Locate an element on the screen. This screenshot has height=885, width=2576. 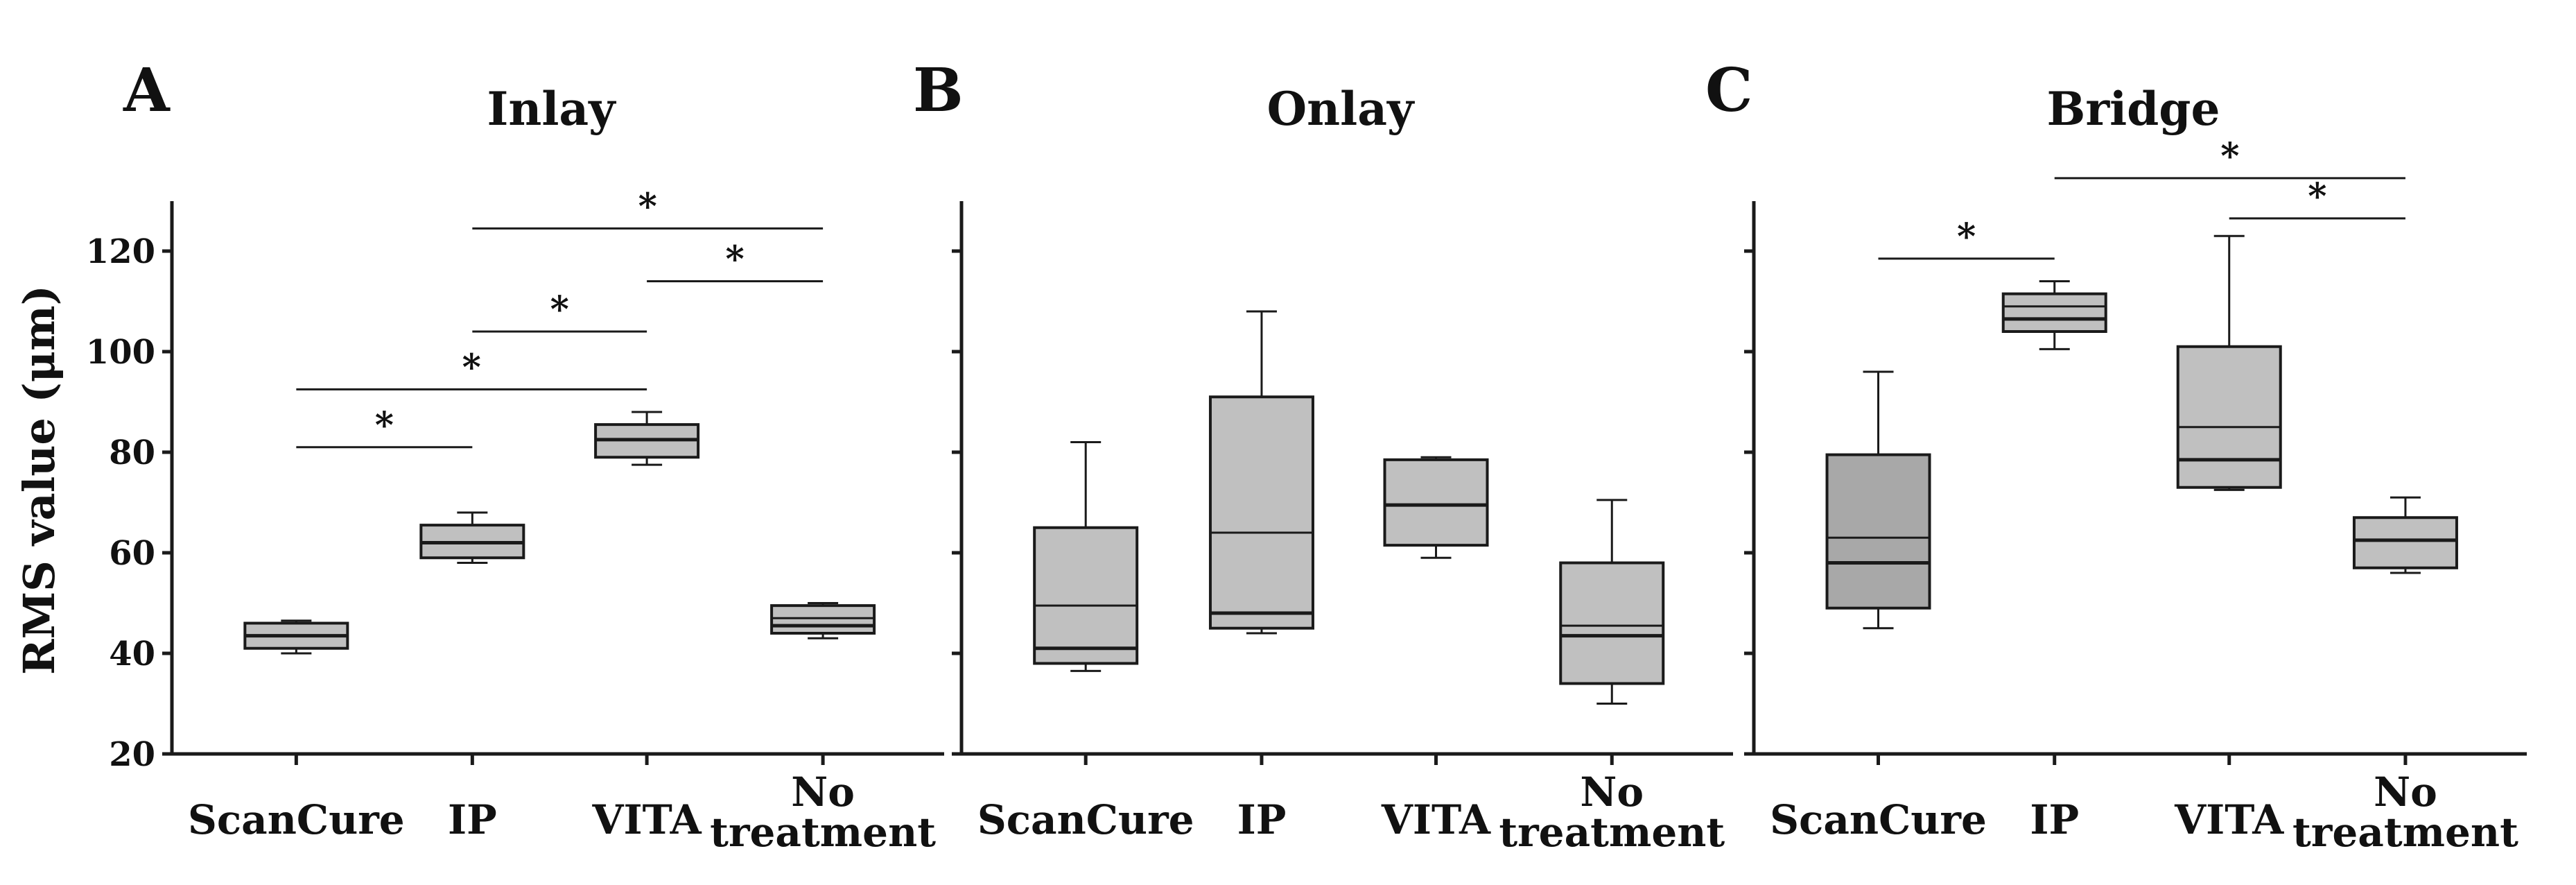
panel-letter: A is located at coordinates (147, 90).